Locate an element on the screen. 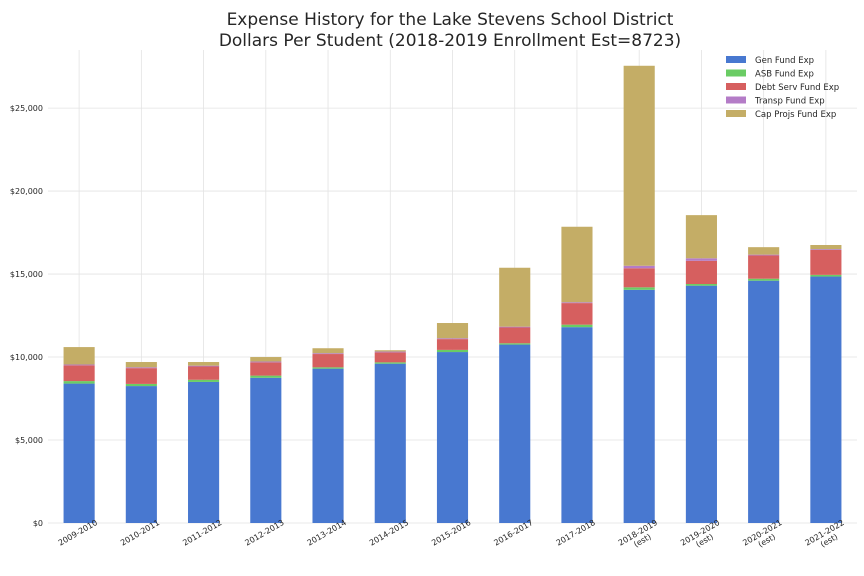 The height and width of the screenshot is (576, 864). y-tick-label: $25,000 is located at coordinates (26, 108).